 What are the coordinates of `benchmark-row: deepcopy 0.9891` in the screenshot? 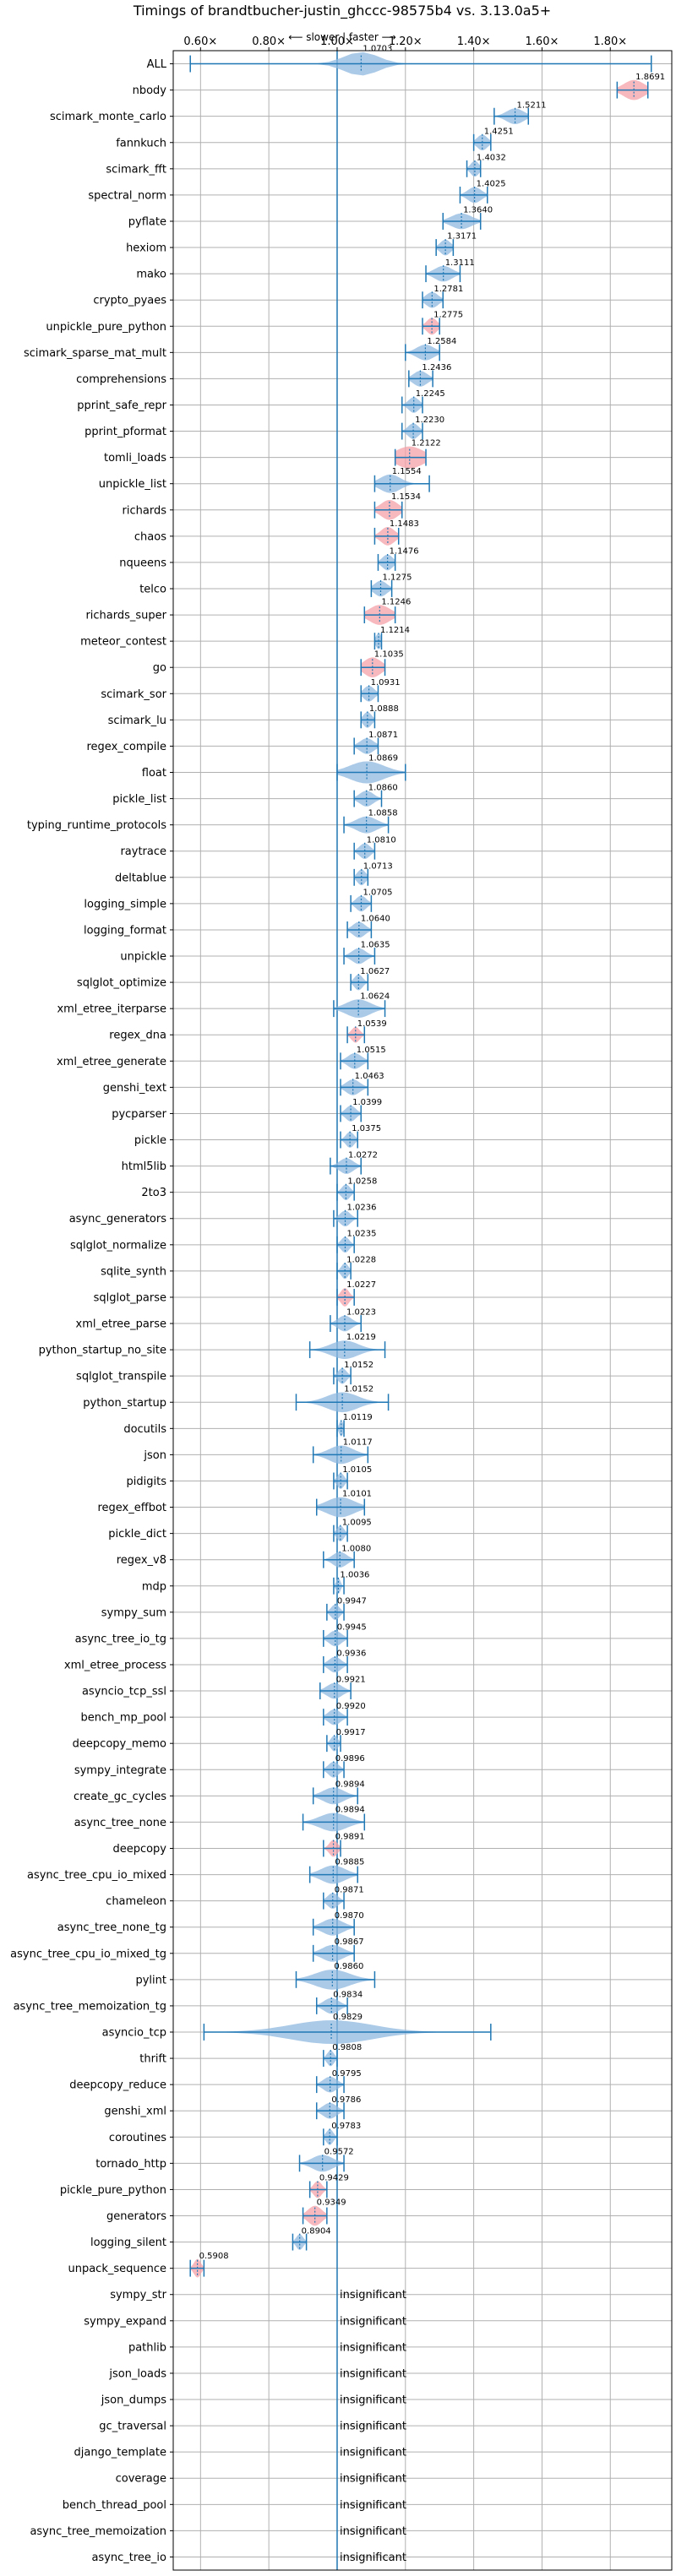 It's located at (239, 1845).